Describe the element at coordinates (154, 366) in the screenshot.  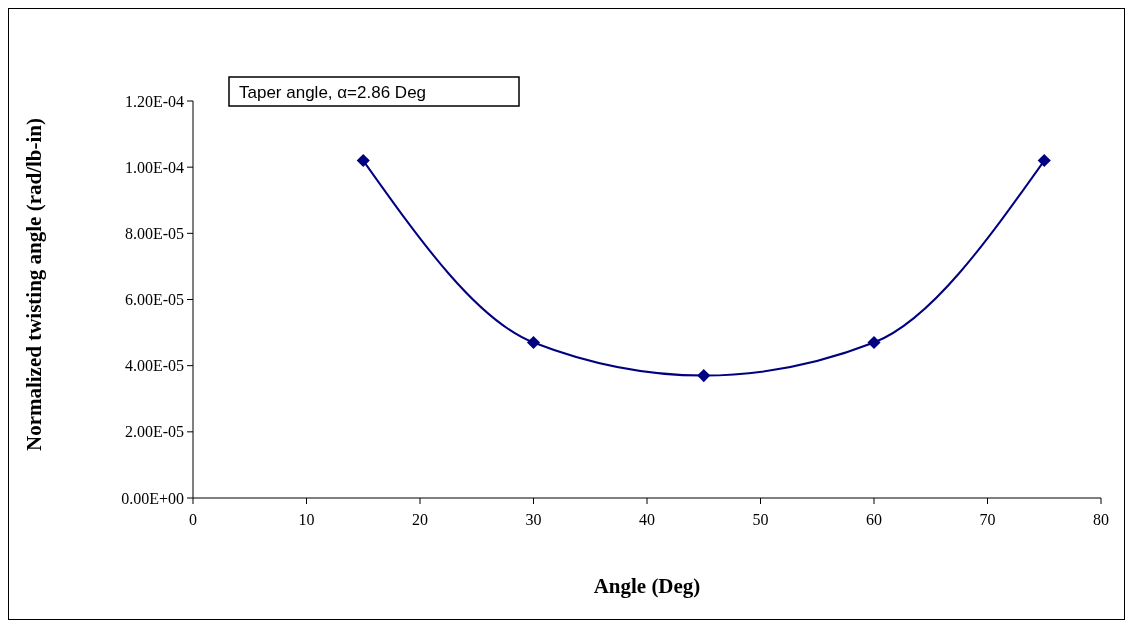
I see `y-tick-label: 4.00E-05` at that location.